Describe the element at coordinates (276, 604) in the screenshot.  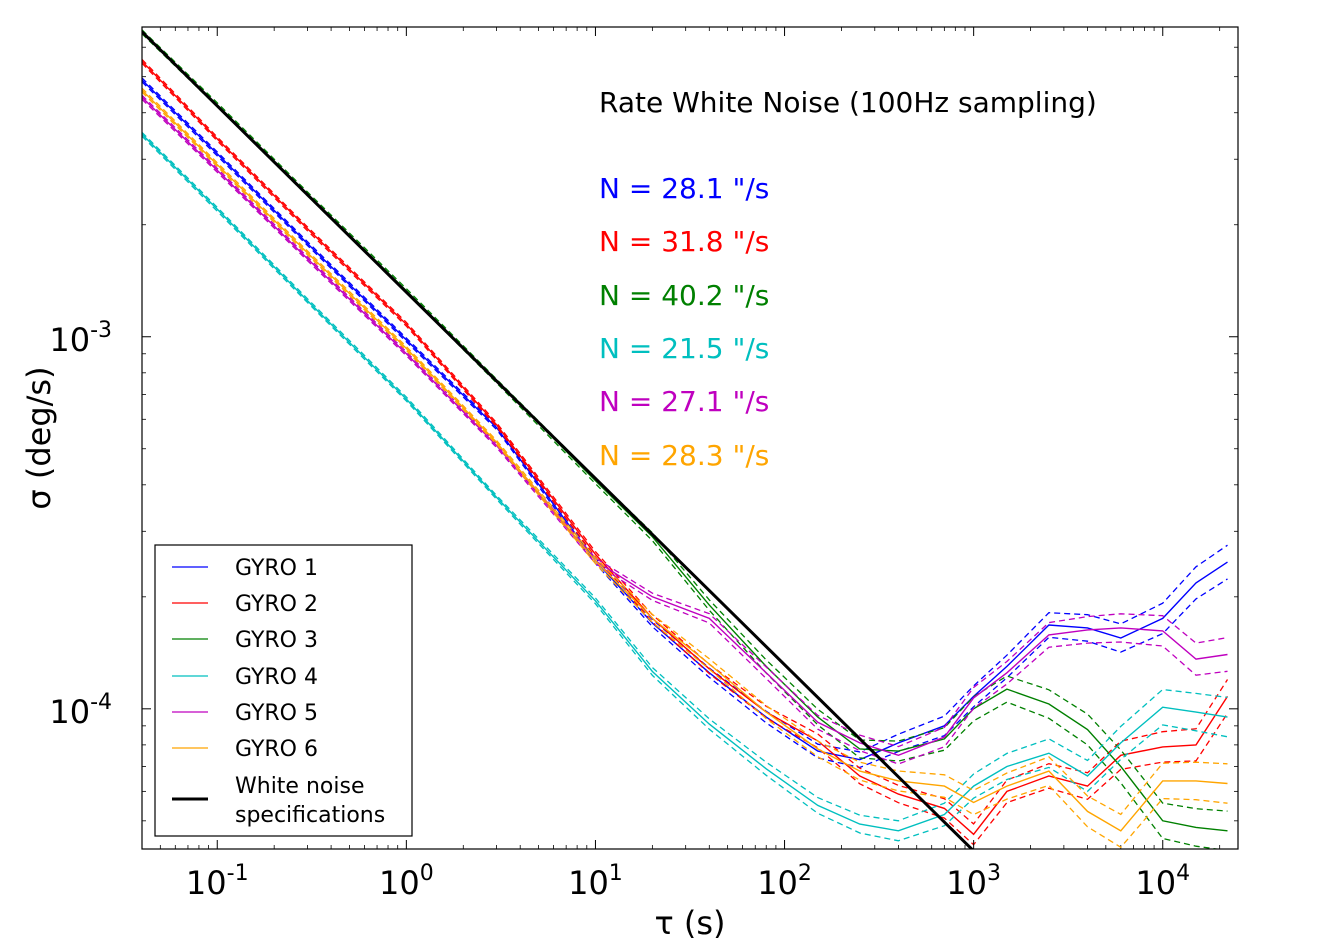
I see `legend-label-gyro-2: GYRO 2` at that location.